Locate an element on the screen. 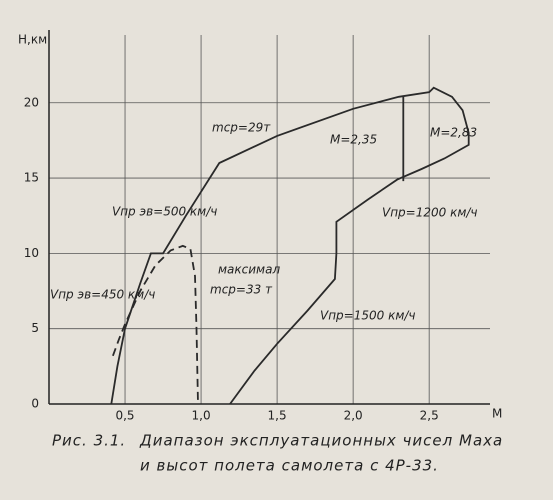 Image resolution: width=553 pixels, height=500 pixels. annotation: максимал is located at coordinates (249, 270).